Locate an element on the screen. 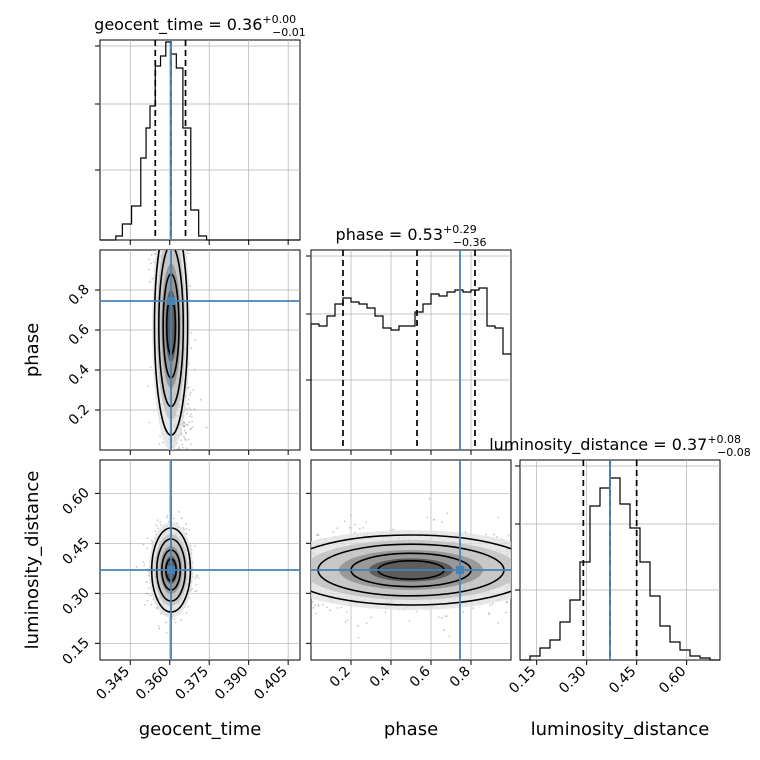 Image resolution: width=760 pixels, height=760 pixels. x-tick-label-luminosity_distance: 0.15 is located at coordinates (522, 680).